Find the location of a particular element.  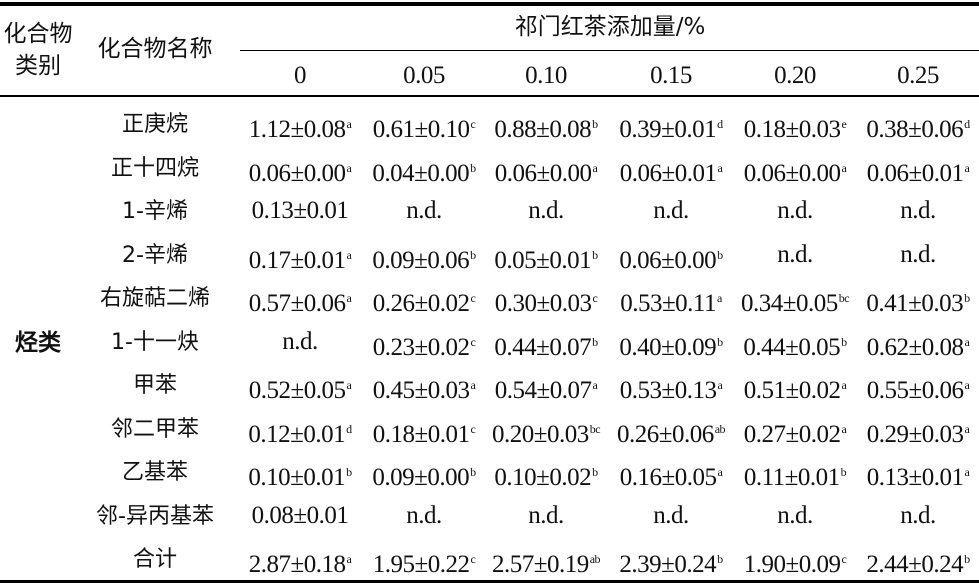

value-cell: 2.57±0.19ab is located at coordinates (546, 562).